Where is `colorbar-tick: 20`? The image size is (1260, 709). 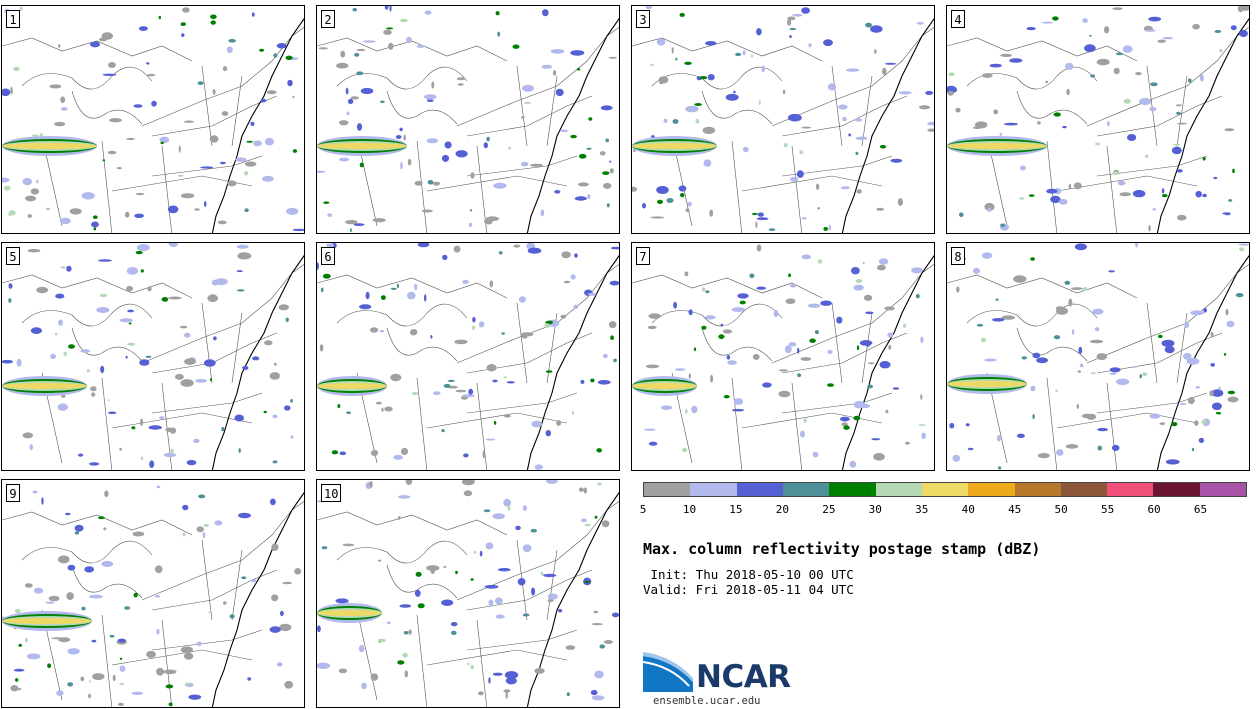 colorbar-tick: 20 is located at coordinates (782, 509).